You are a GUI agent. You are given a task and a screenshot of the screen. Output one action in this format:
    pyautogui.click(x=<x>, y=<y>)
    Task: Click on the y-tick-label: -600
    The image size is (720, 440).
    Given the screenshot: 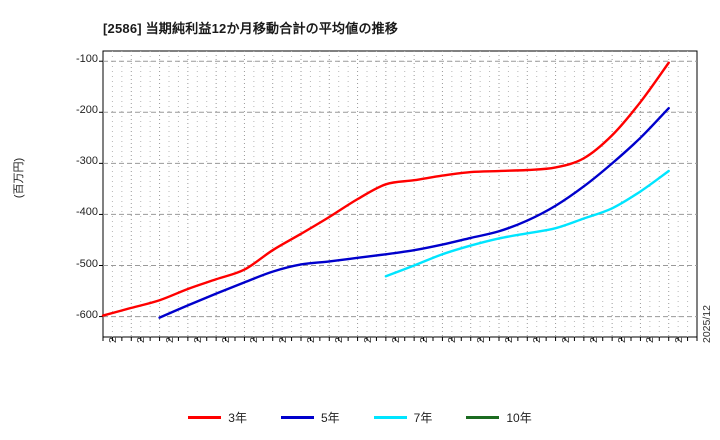 What is the action you would take?
    pyautogui.click(x=86, y=314)
    